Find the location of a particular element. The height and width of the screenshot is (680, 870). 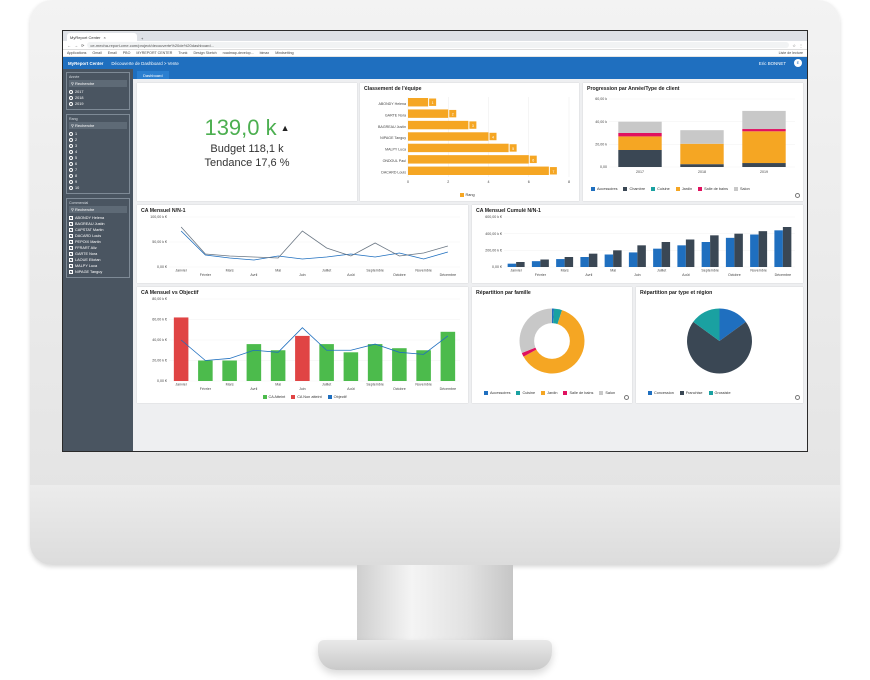

filter-option: ✓ GARTE Nora is located at coordinates (98, 254).